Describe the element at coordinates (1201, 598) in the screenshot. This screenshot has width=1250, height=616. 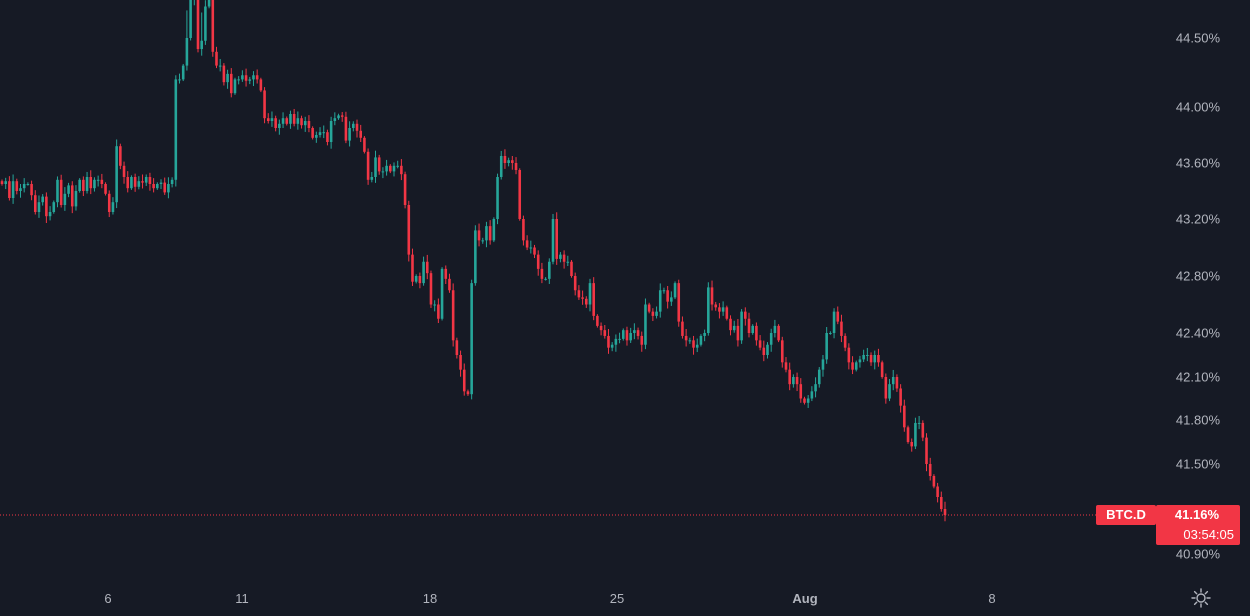
I see `settings-gear-icon` at that location.